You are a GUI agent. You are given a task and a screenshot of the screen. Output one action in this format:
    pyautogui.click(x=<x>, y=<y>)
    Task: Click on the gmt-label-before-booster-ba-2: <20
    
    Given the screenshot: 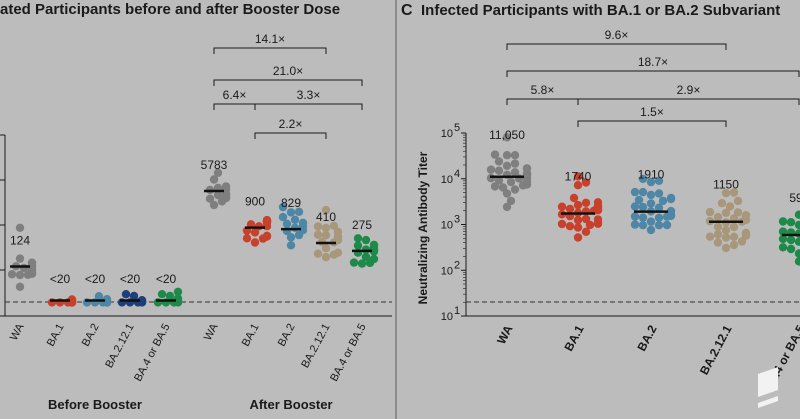 What is the action you would take?
    pyautogui.click(x=95, y=279)
    